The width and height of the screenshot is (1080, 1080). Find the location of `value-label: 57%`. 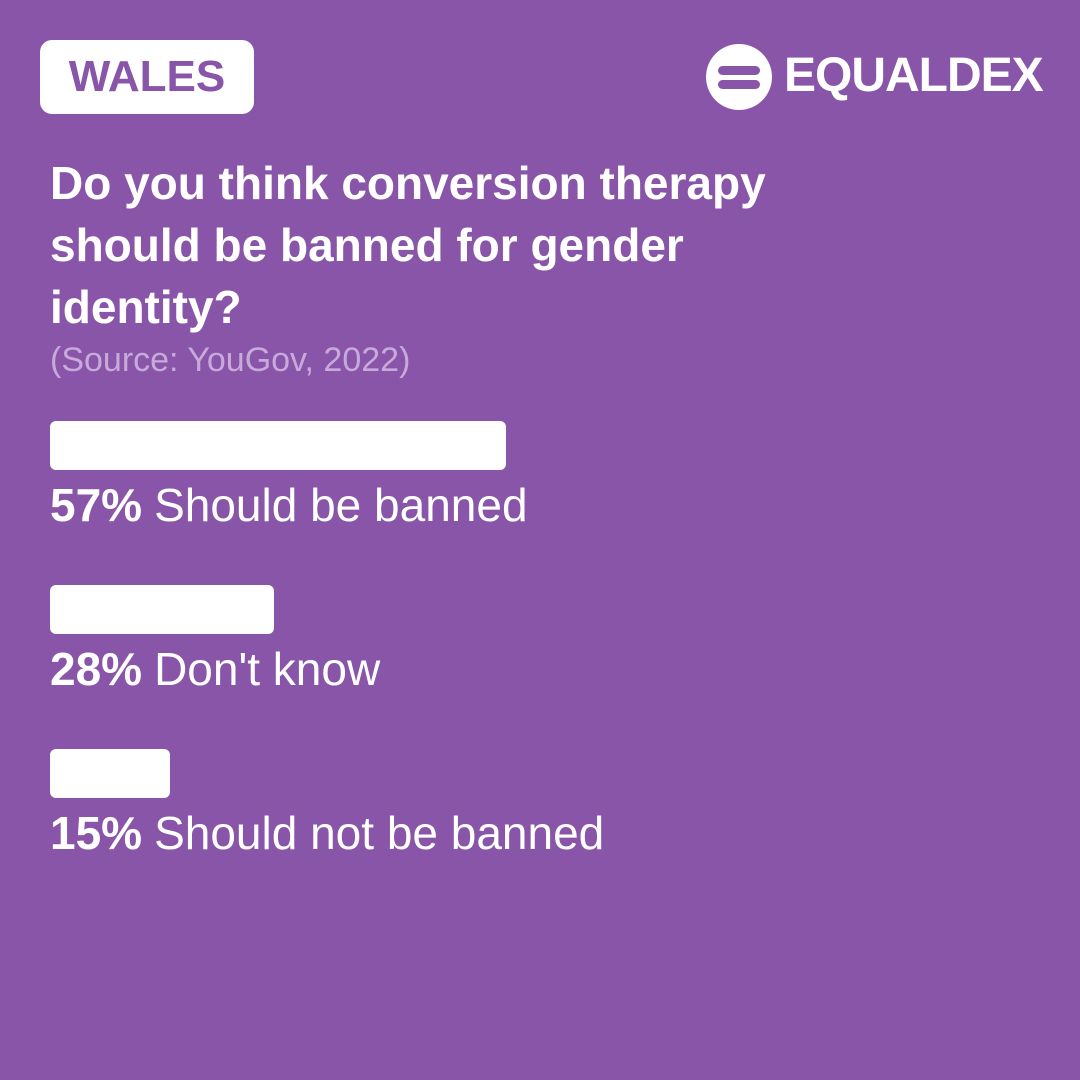

value-label: 57% is located at coordinates (96, 505).